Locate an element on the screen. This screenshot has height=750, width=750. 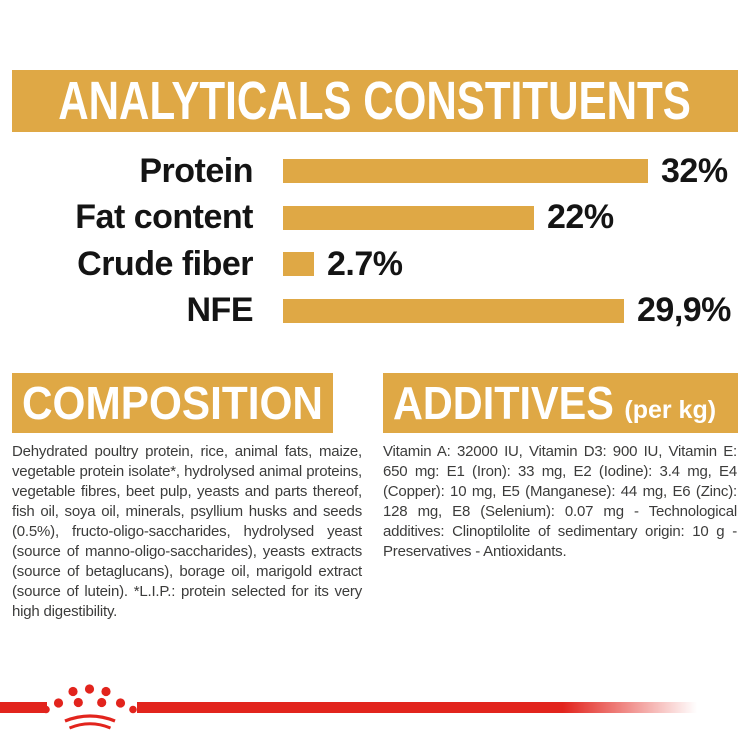
footer-red-rule-right is located at coordinates (417, 707).